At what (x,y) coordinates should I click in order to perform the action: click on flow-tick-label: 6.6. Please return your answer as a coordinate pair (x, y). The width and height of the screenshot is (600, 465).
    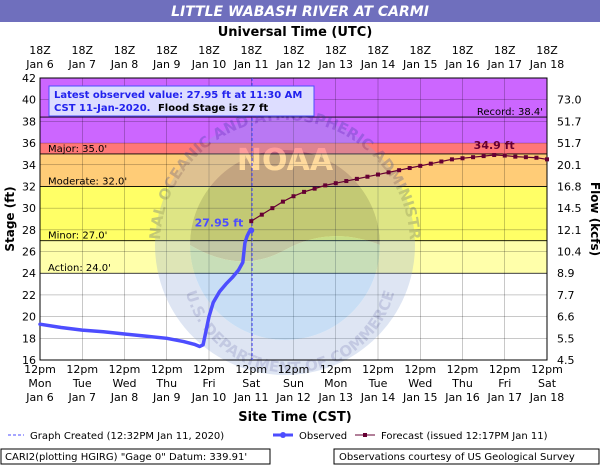
    Looking at the image, I should click on (566, 317).